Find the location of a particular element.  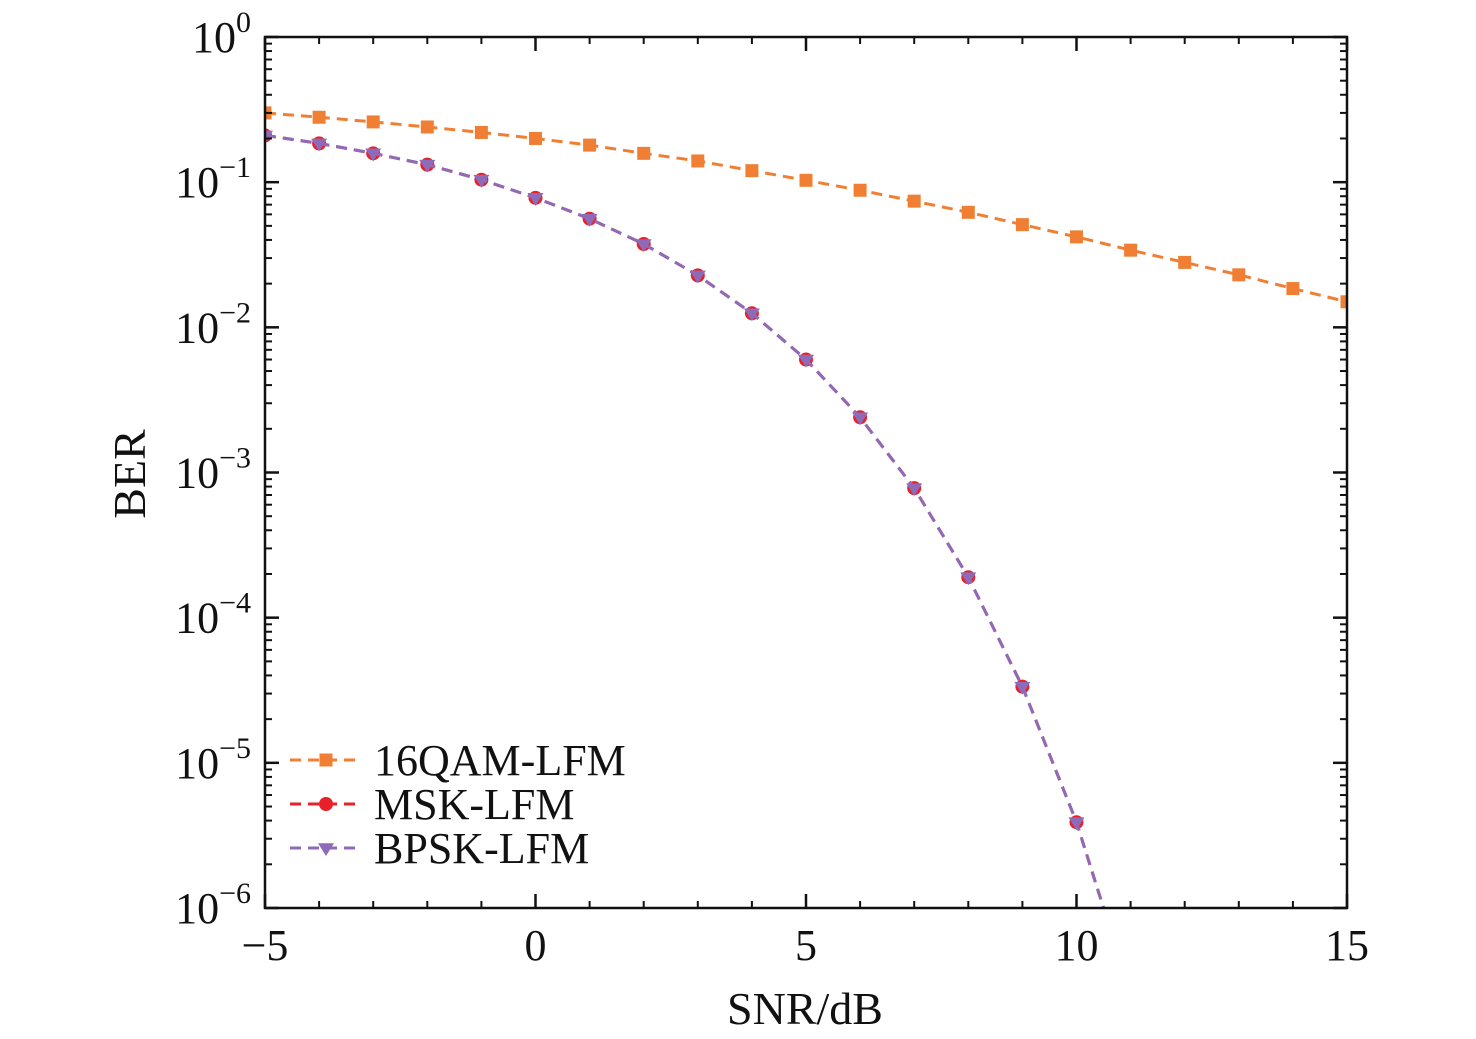

y-tick-exponent: −2 is located at coordinates (235, 312).